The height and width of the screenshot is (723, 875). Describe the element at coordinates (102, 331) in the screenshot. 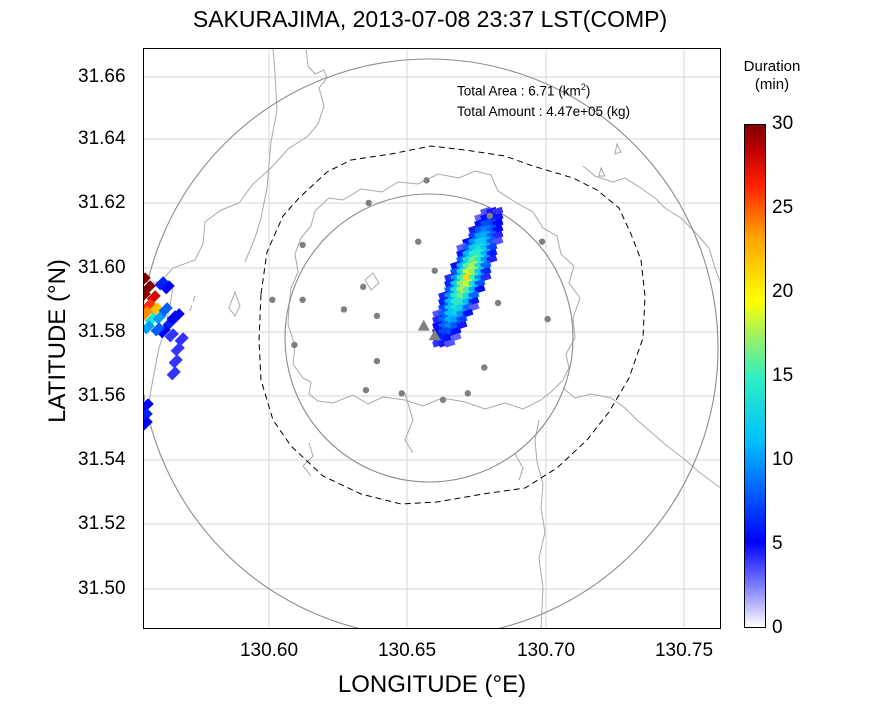

I see `y-tick-label: 31.58` at that location.